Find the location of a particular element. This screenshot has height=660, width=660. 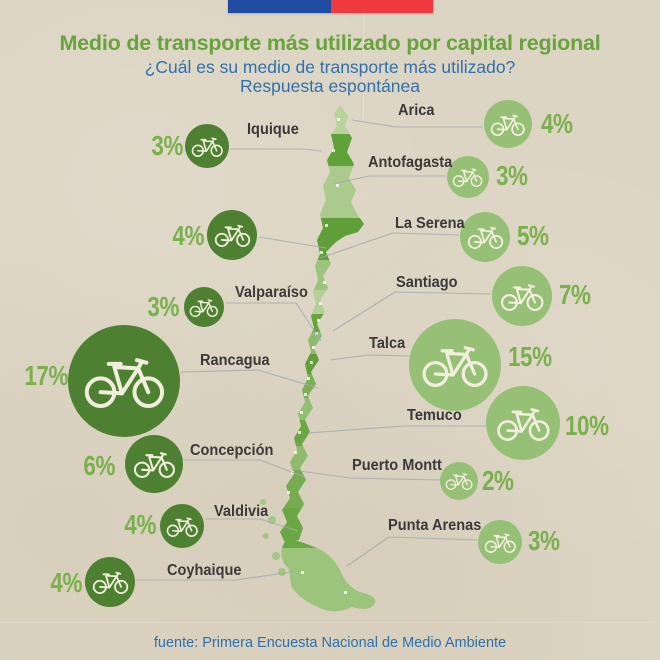

city-label-rancagua: Rancagua is located at coordinates (235, 360).